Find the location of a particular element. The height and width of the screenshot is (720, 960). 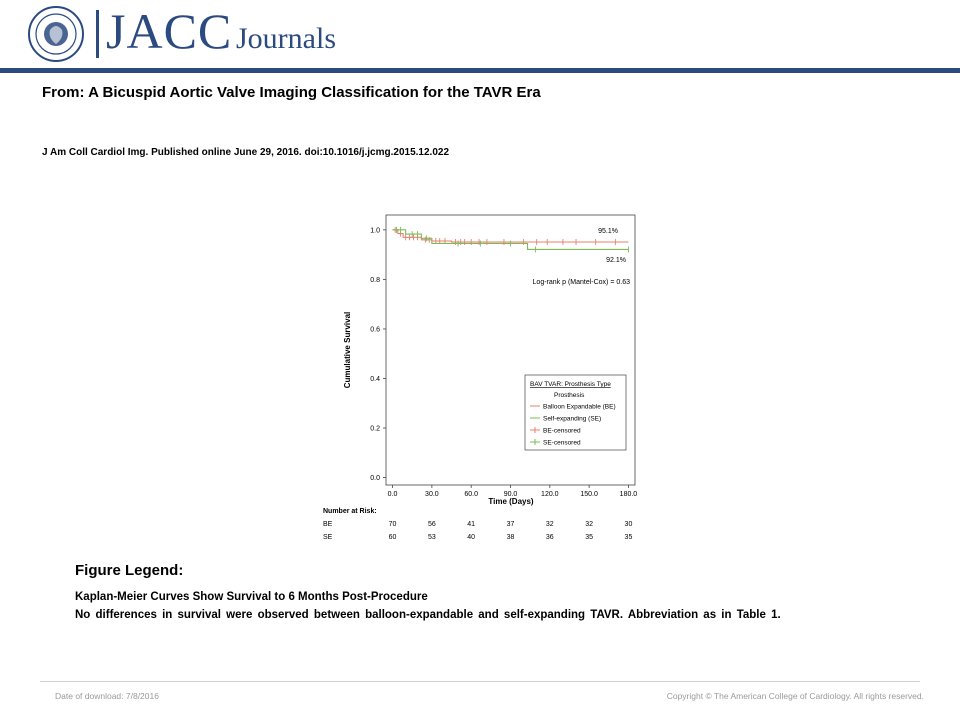

risk-table-title: Number at Risk: is located at coordinates (350, 511).